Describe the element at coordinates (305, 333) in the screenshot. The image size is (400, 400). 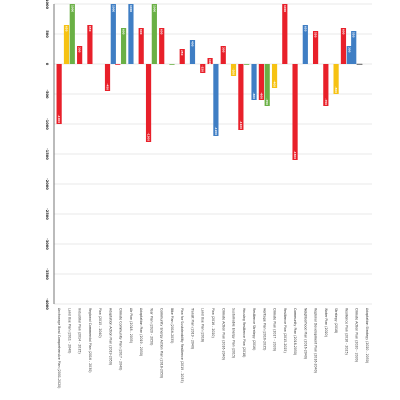
I see `category-label: Neighborhood Plan (2016-2040)` at that location.